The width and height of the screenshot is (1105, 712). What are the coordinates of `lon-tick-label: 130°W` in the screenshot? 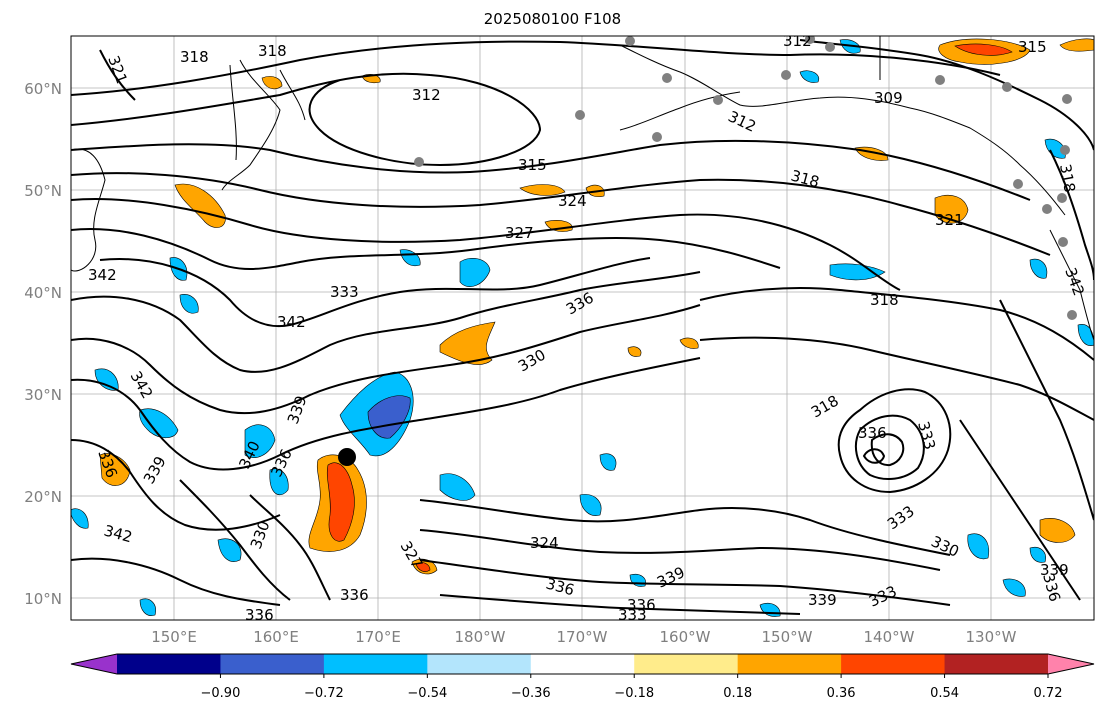 It's located at (991, 637).